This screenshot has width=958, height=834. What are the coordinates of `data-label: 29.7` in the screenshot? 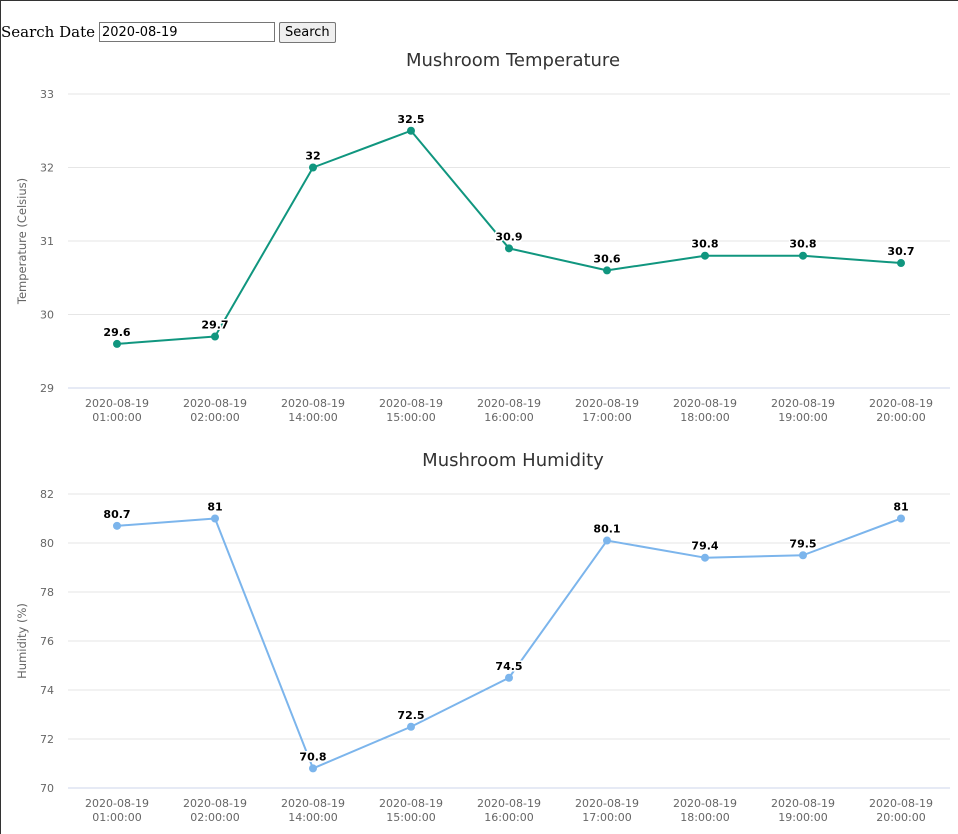 It's located at (214, 325).